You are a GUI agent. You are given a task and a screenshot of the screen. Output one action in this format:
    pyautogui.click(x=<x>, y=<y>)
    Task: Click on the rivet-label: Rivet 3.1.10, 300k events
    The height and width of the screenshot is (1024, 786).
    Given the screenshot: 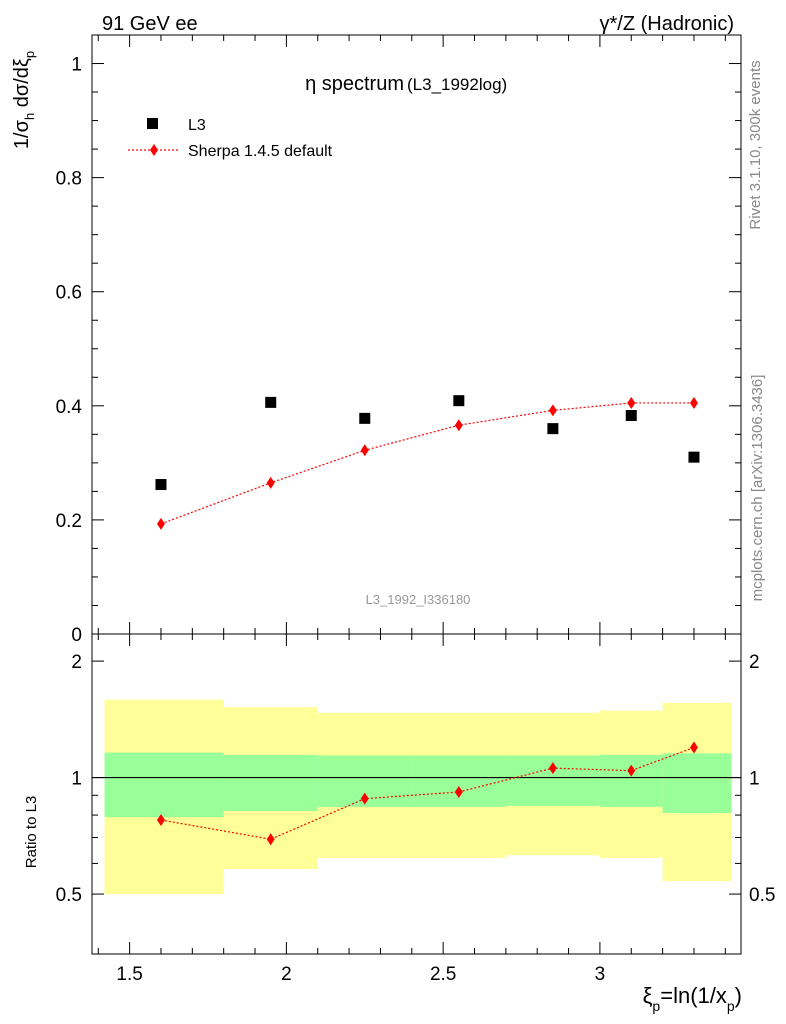 What is the action you would take?
    pyautogui.click(x=755, y=144)
    